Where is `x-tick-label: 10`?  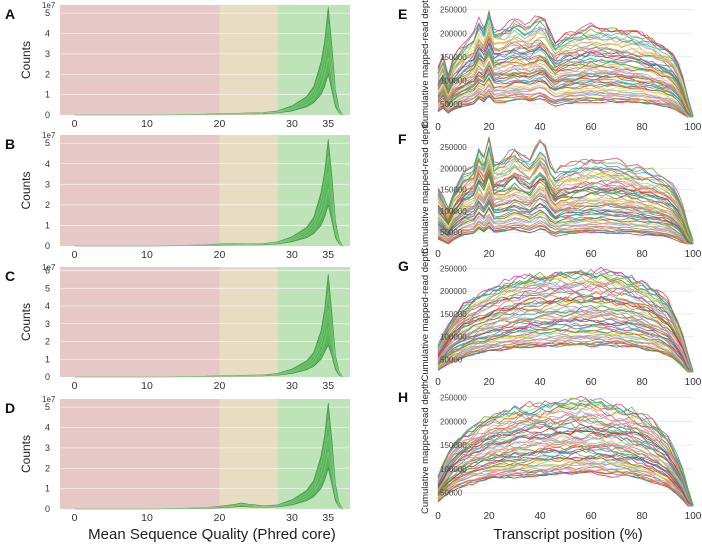
x-tick-label: 10 is located at coordinates (147, 518).